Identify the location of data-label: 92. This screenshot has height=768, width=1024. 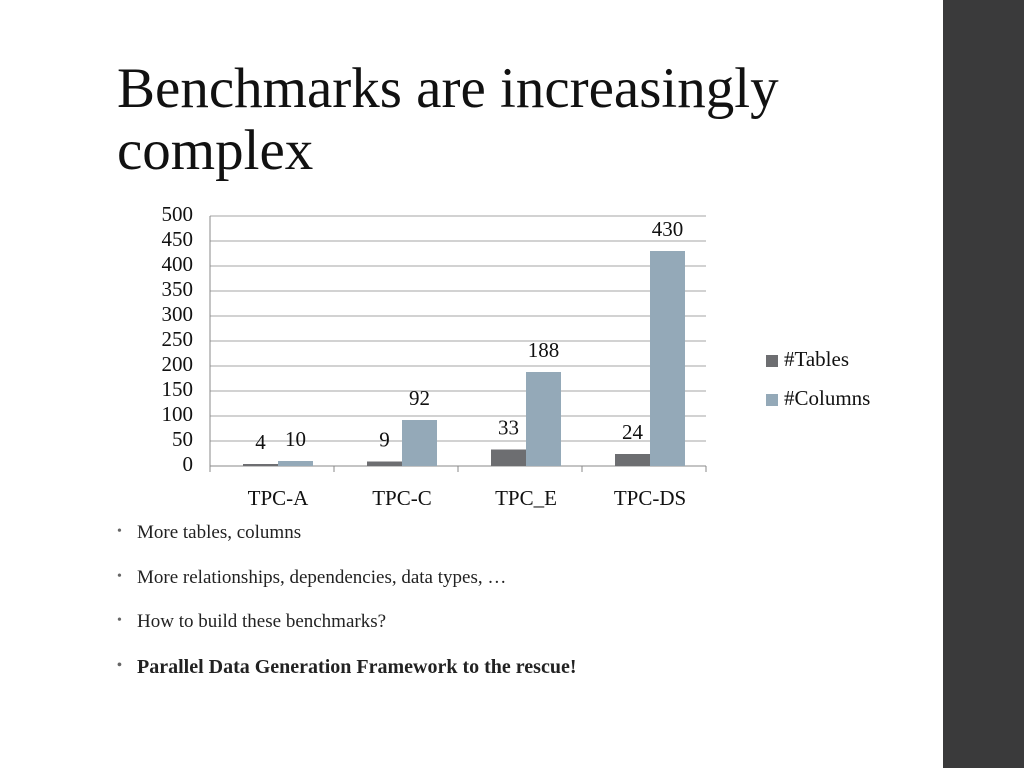
(419, 398).